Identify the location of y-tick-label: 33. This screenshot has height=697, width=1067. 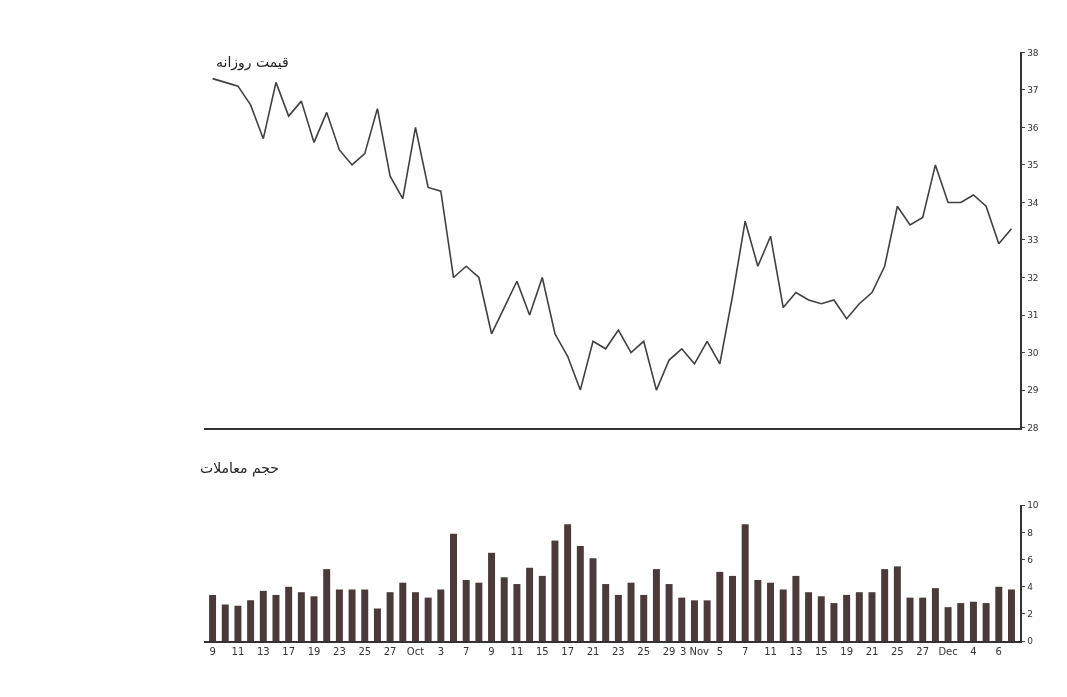
(1033, 240).